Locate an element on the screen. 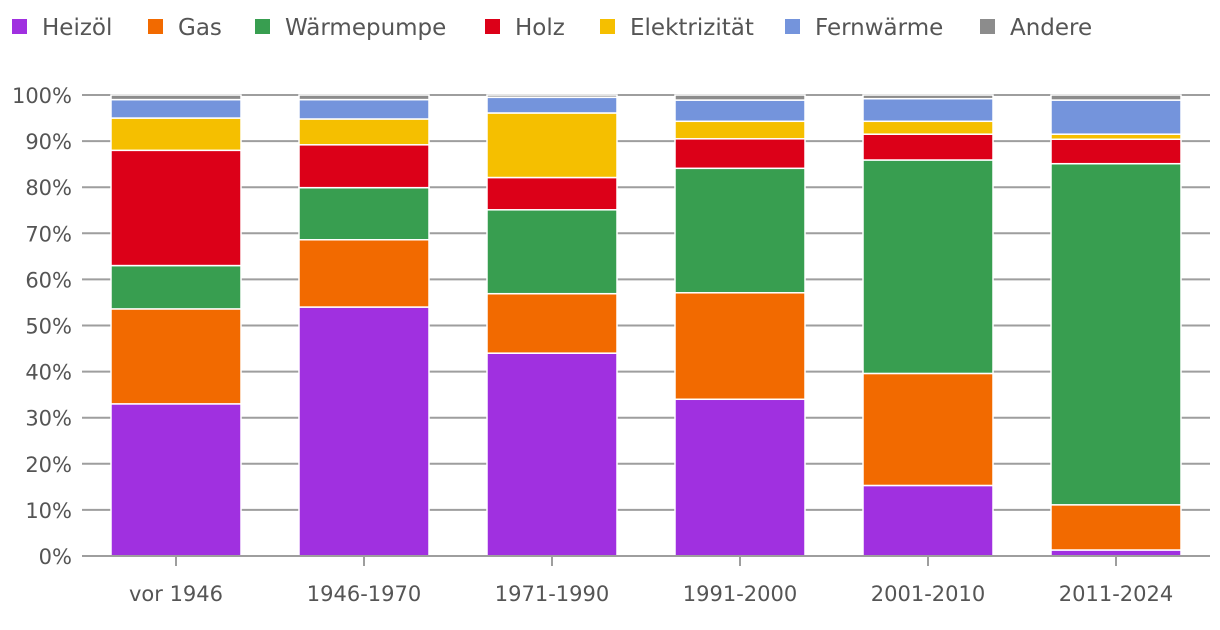  x-tick-label: 2001-2010 is located at coordinates (928, 594).